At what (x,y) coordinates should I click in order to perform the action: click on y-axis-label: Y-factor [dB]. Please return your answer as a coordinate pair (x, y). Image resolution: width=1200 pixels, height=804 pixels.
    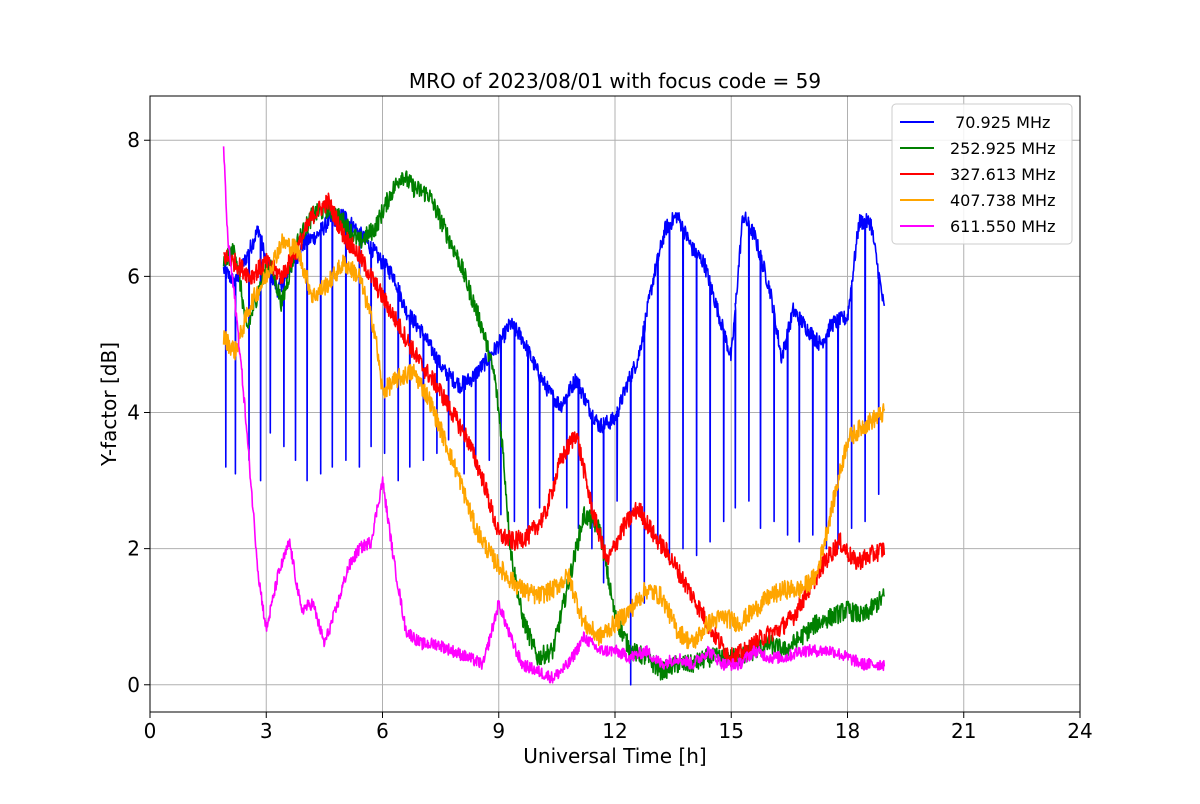
    Looking at the image, I should click on (109, 404).